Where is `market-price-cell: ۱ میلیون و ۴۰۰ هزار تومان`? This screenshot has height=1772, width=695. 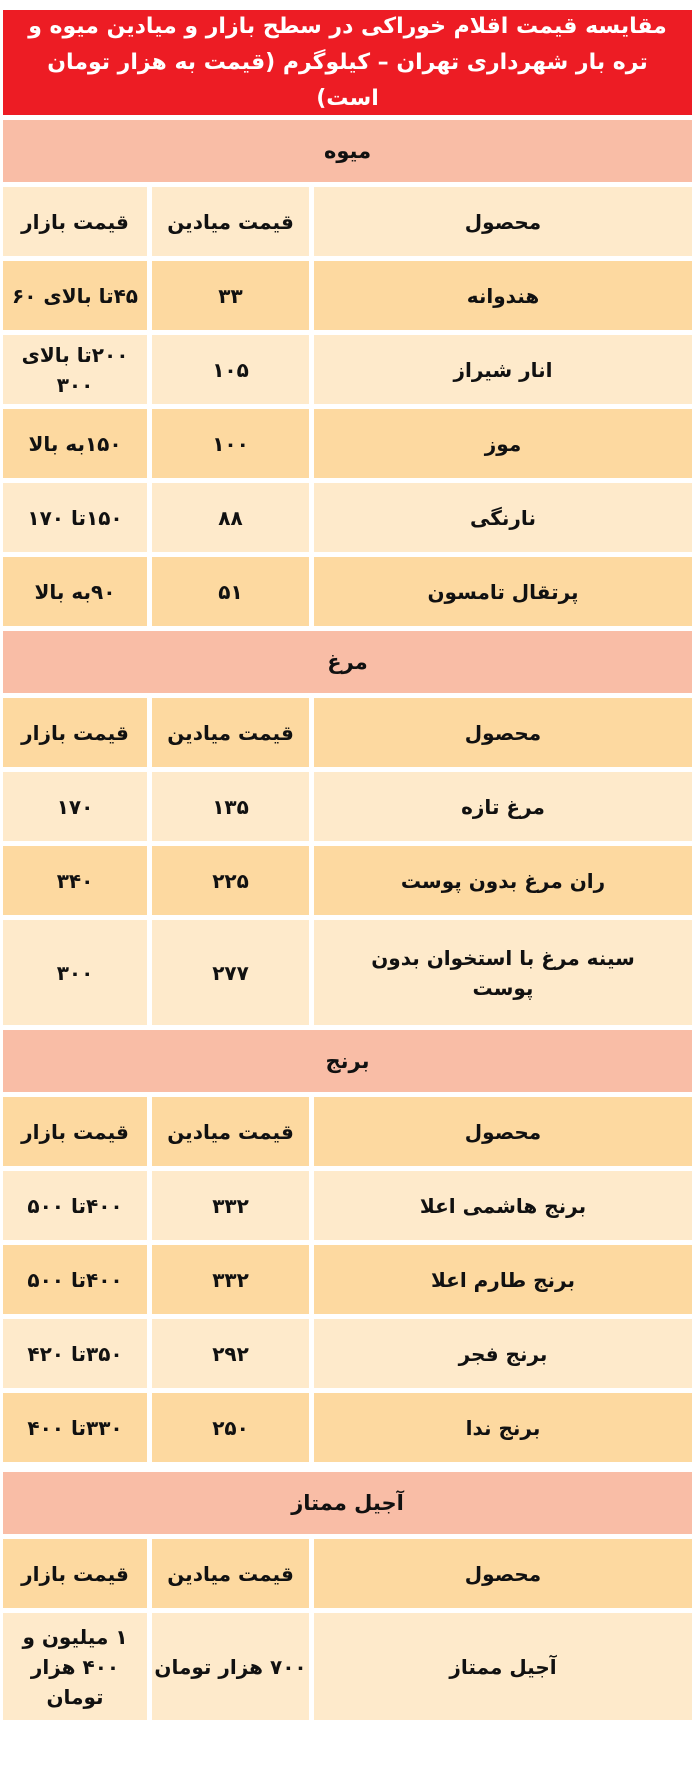
market-price-cell: ۱ میلیون و ۴۰۰ هزار تومان is located at coordinates (75, 1666).